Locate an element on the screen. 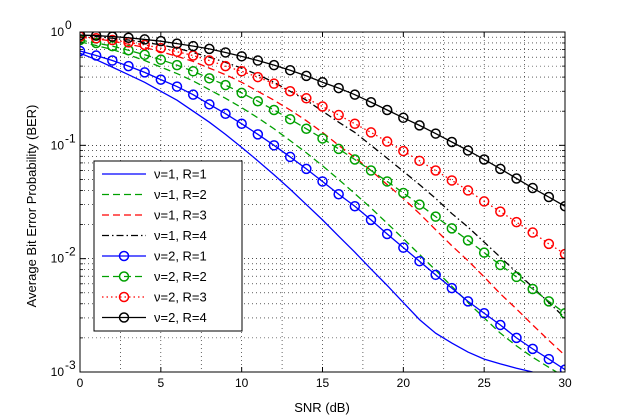 This screenshot has height=418, width=623. legend-label: ν=2, R=4 is located at coordinates (180, 317).